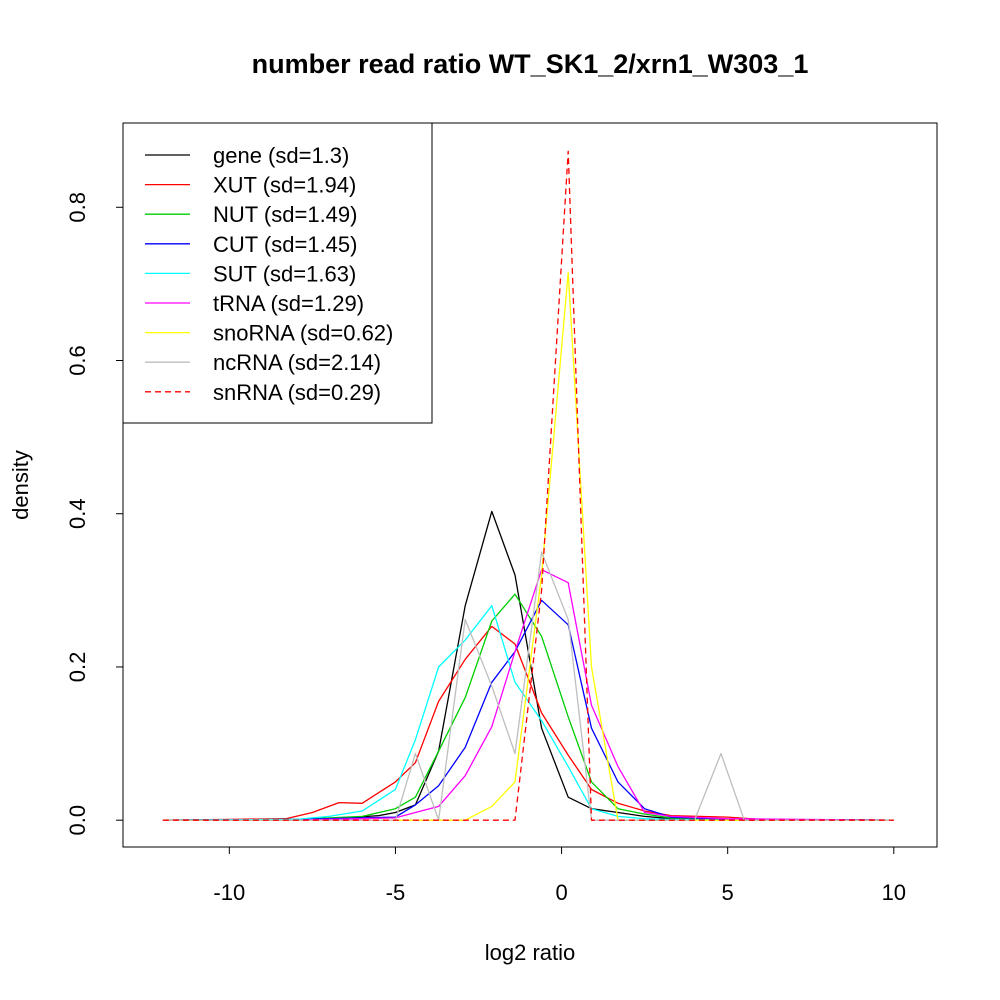  I want to click on x-tick-label: 0, so click(561, 892).